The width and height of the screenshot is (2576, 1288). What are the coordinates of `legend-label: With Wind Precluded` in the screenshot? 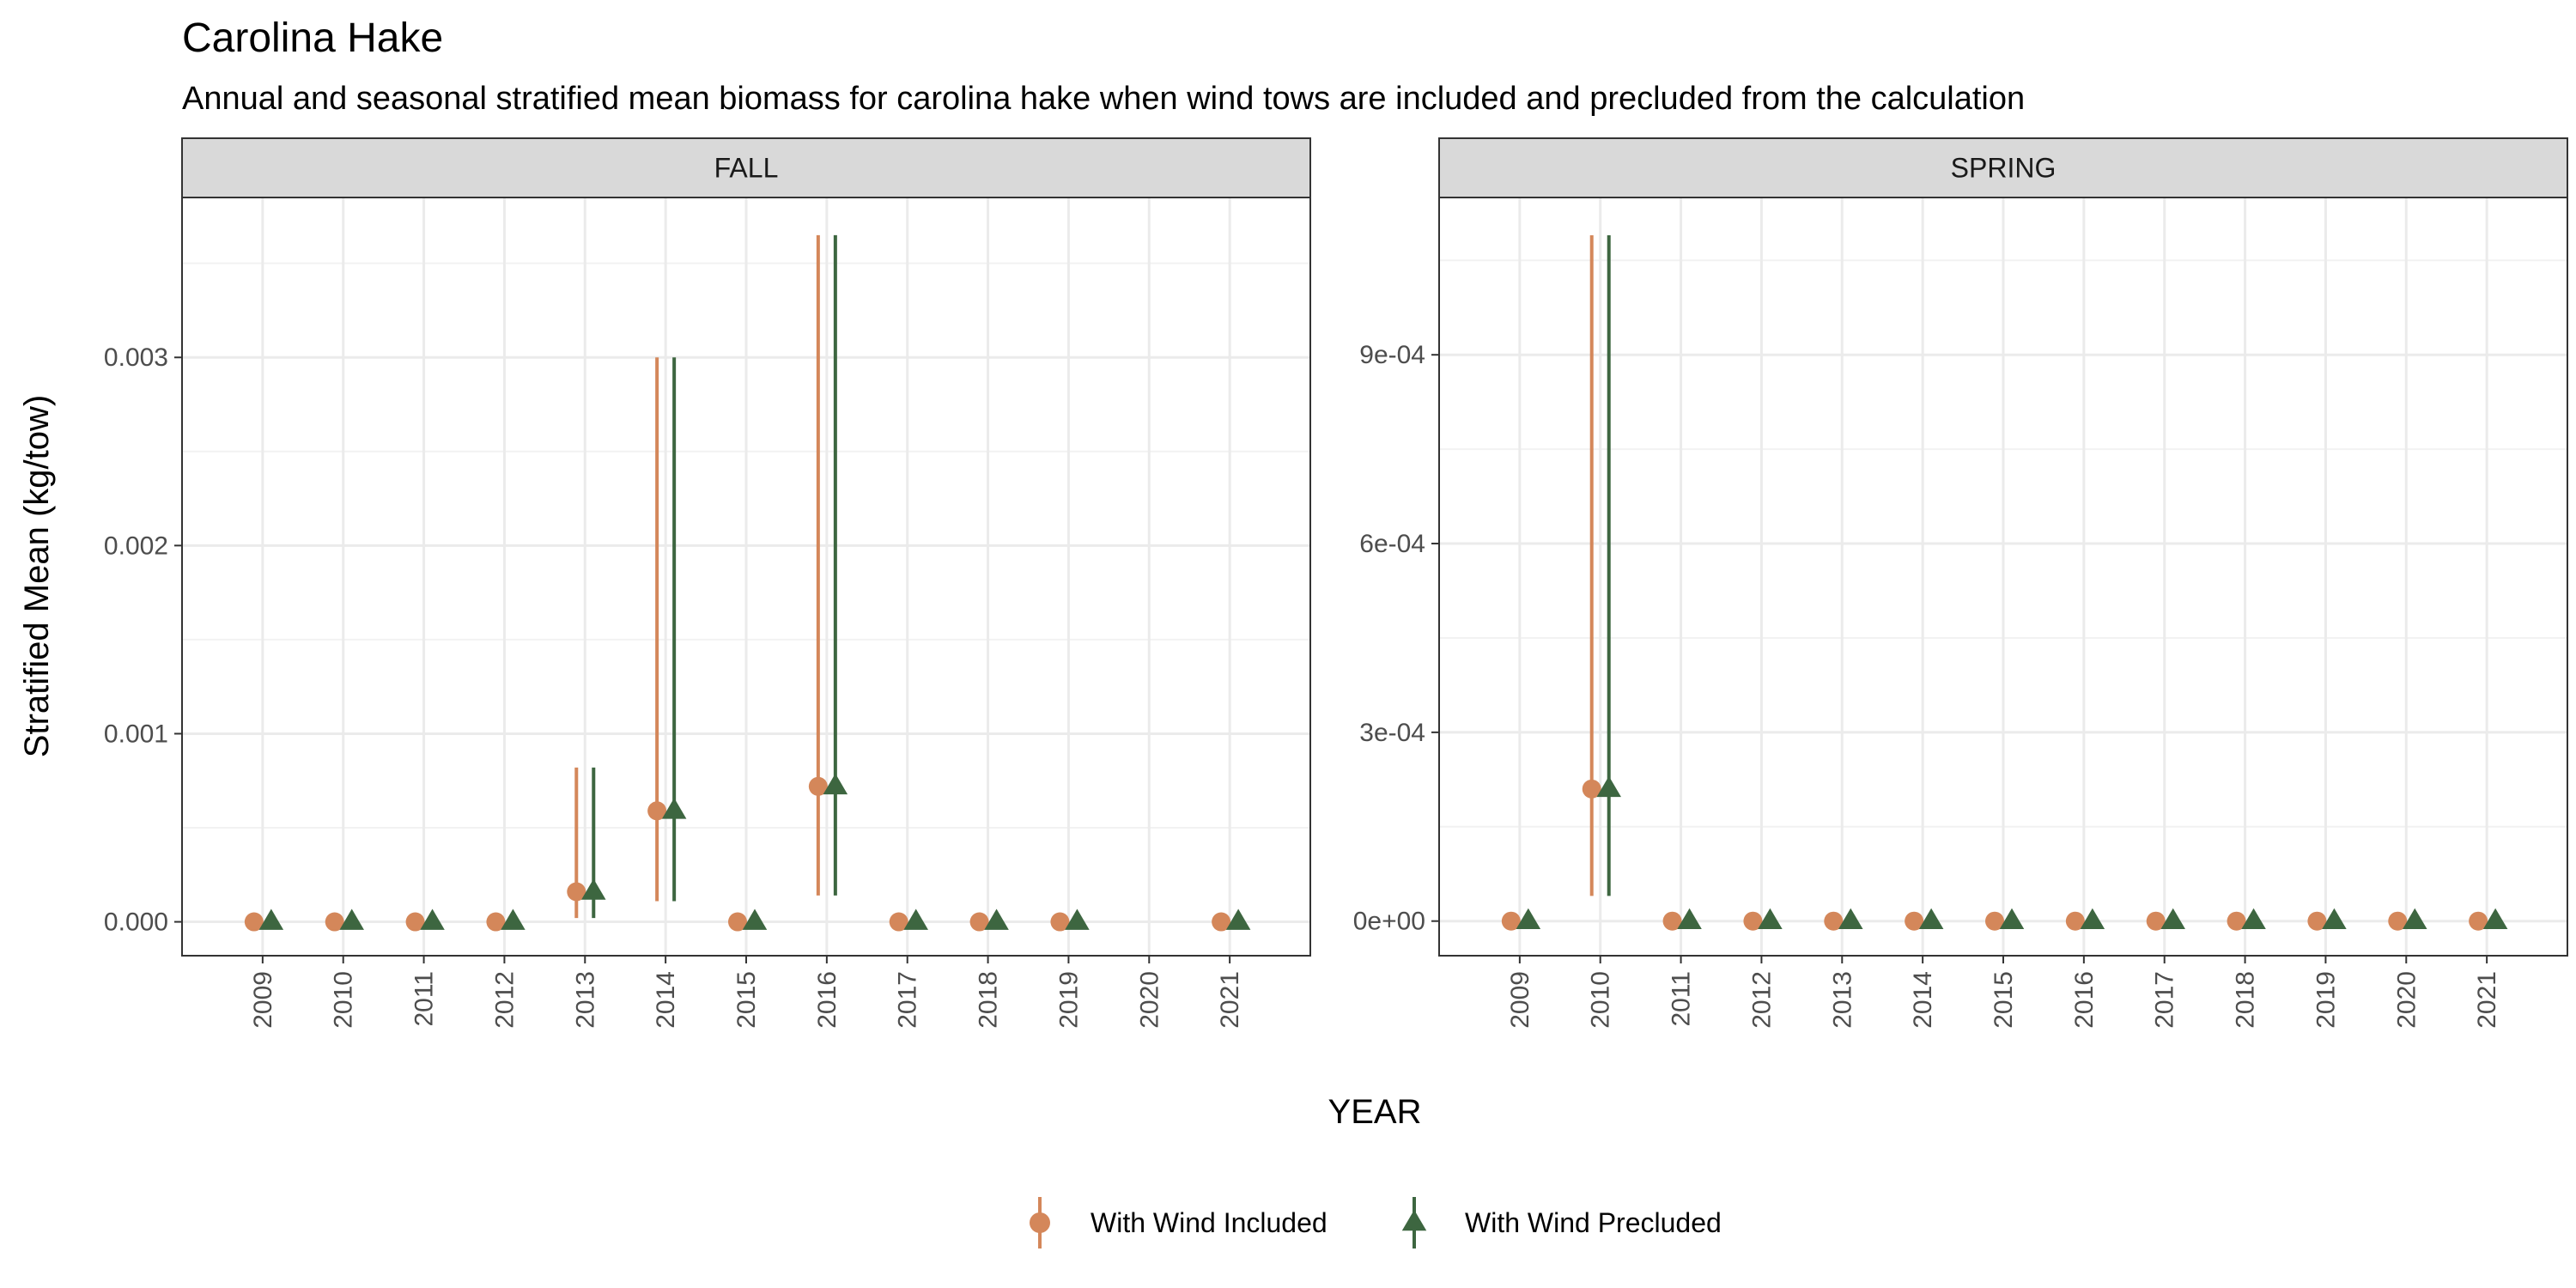 It's located at (1594, 1222).